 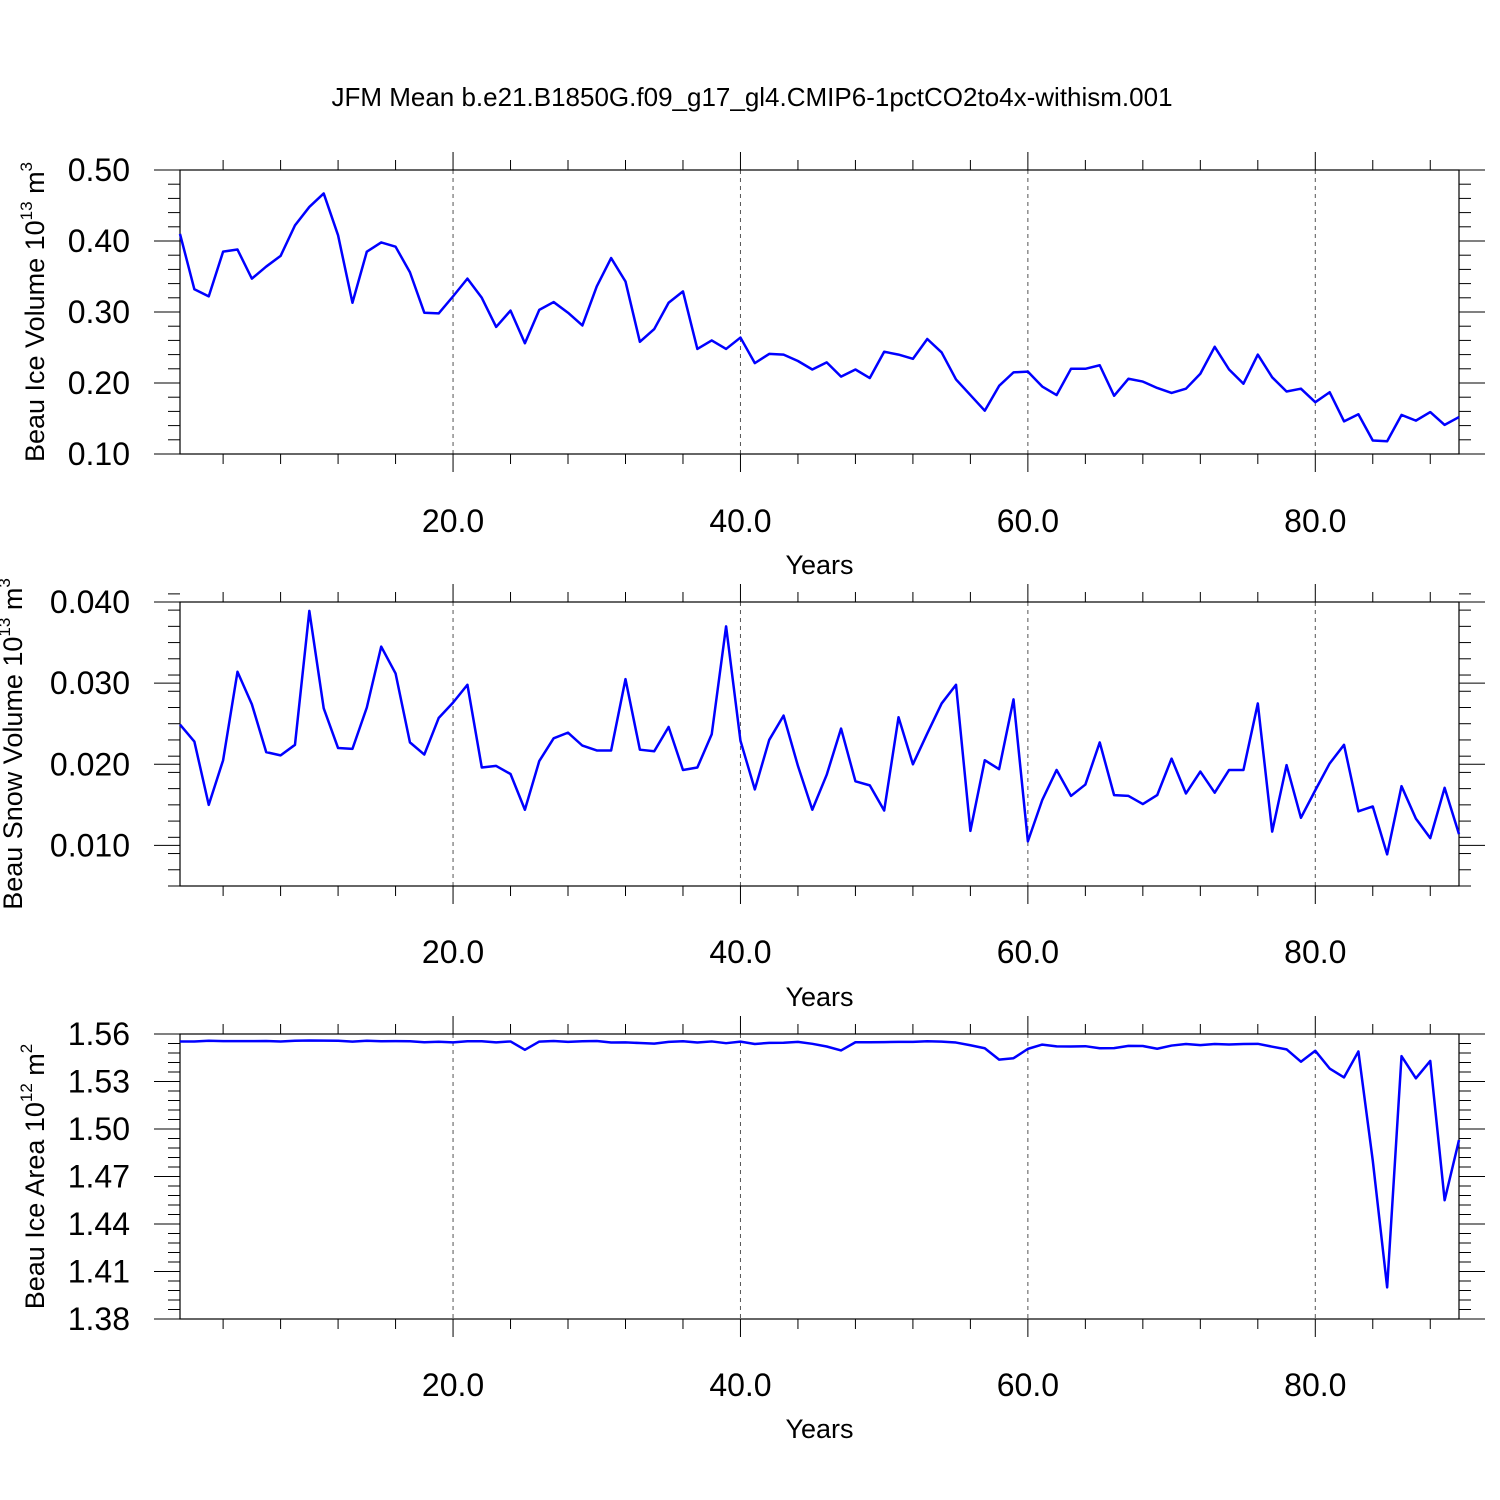 I want to click on panel-2-x-tick-label-0: 20.0, so click(x=453, y=952).